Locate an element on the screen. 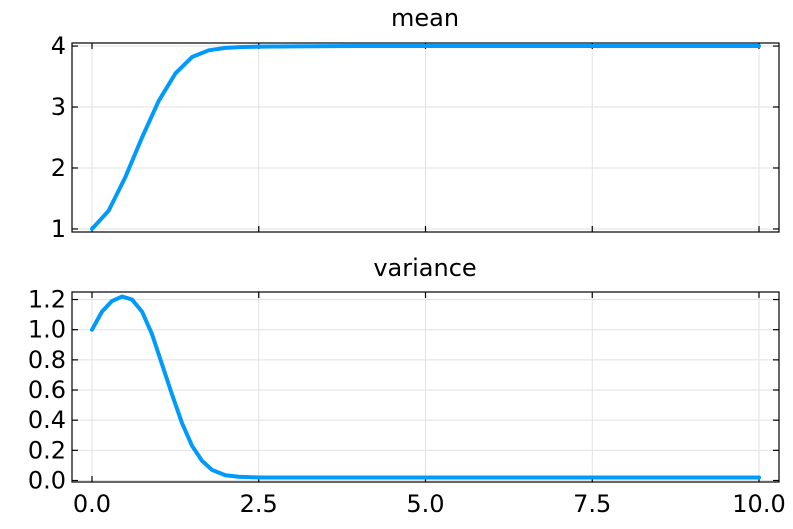 The width and height of the screenshot is (793, 529). variance-y-tick-label: 1.2 is located at coordinates (47, 300).